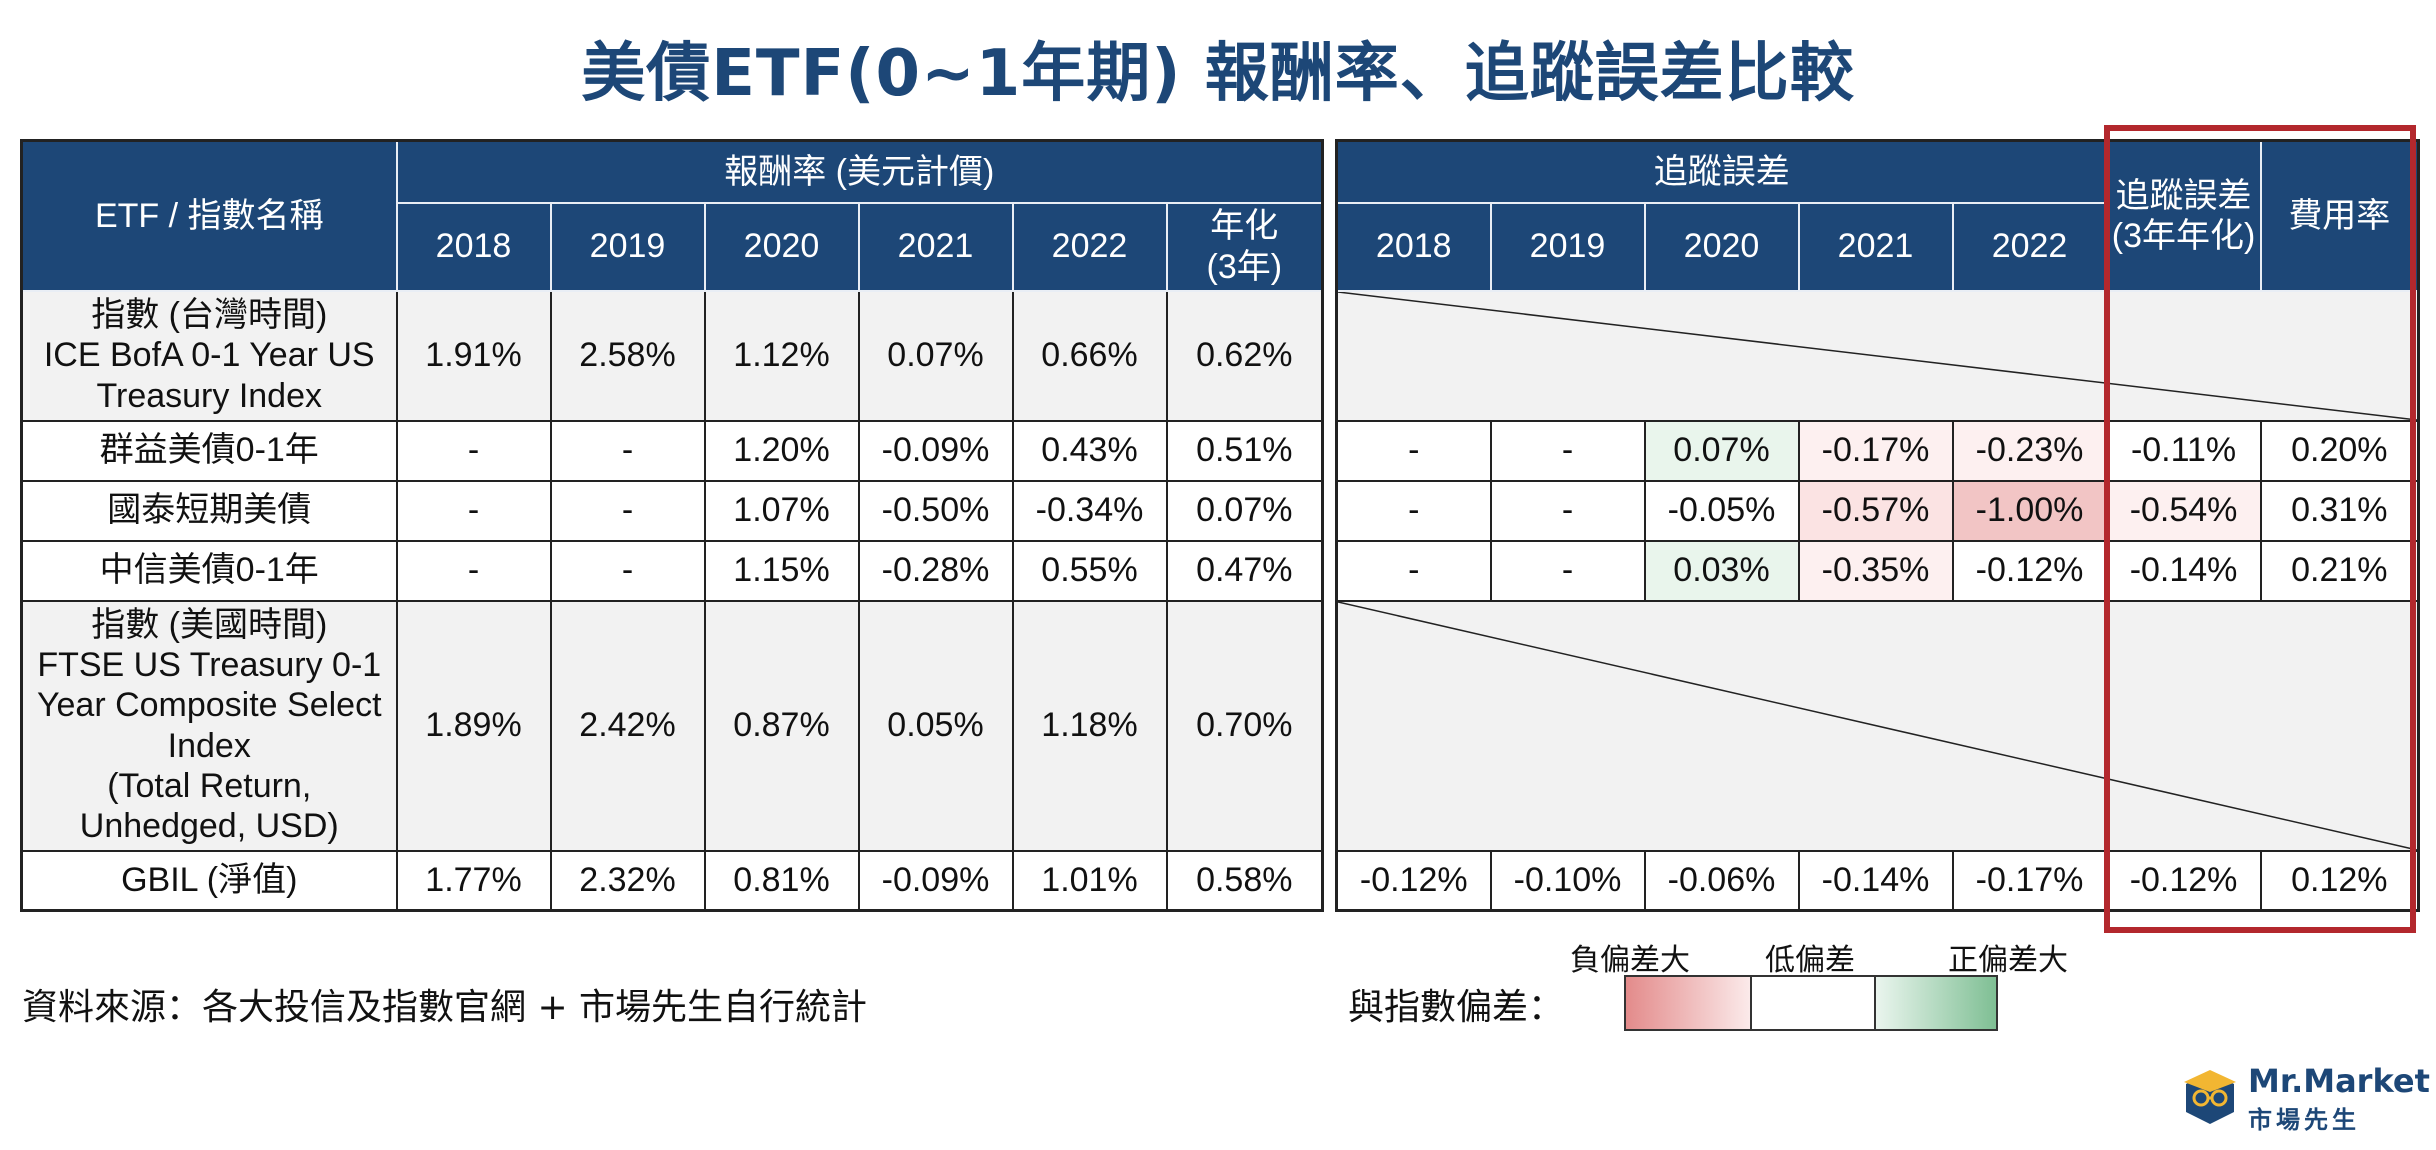  What do you see at coordinates (209, 315) in the screenshot?
I see `row-name-line: 指數 (台灣時間)` at bounding box center [209, 315].